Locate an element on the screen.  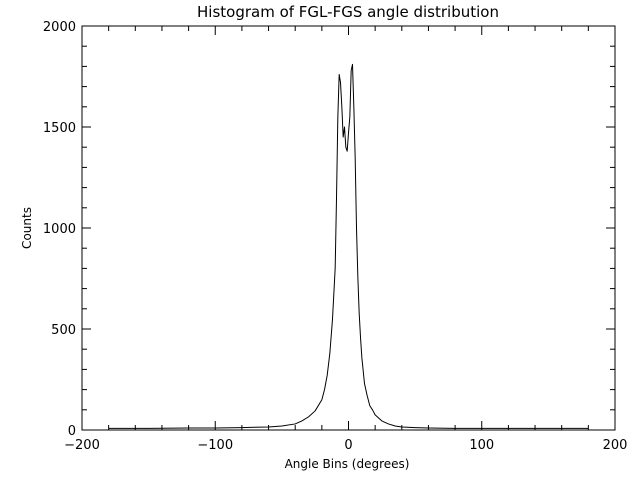
chart-title: Histogram of FGL-FGS angle distribution is located at coordinates (348, 12).